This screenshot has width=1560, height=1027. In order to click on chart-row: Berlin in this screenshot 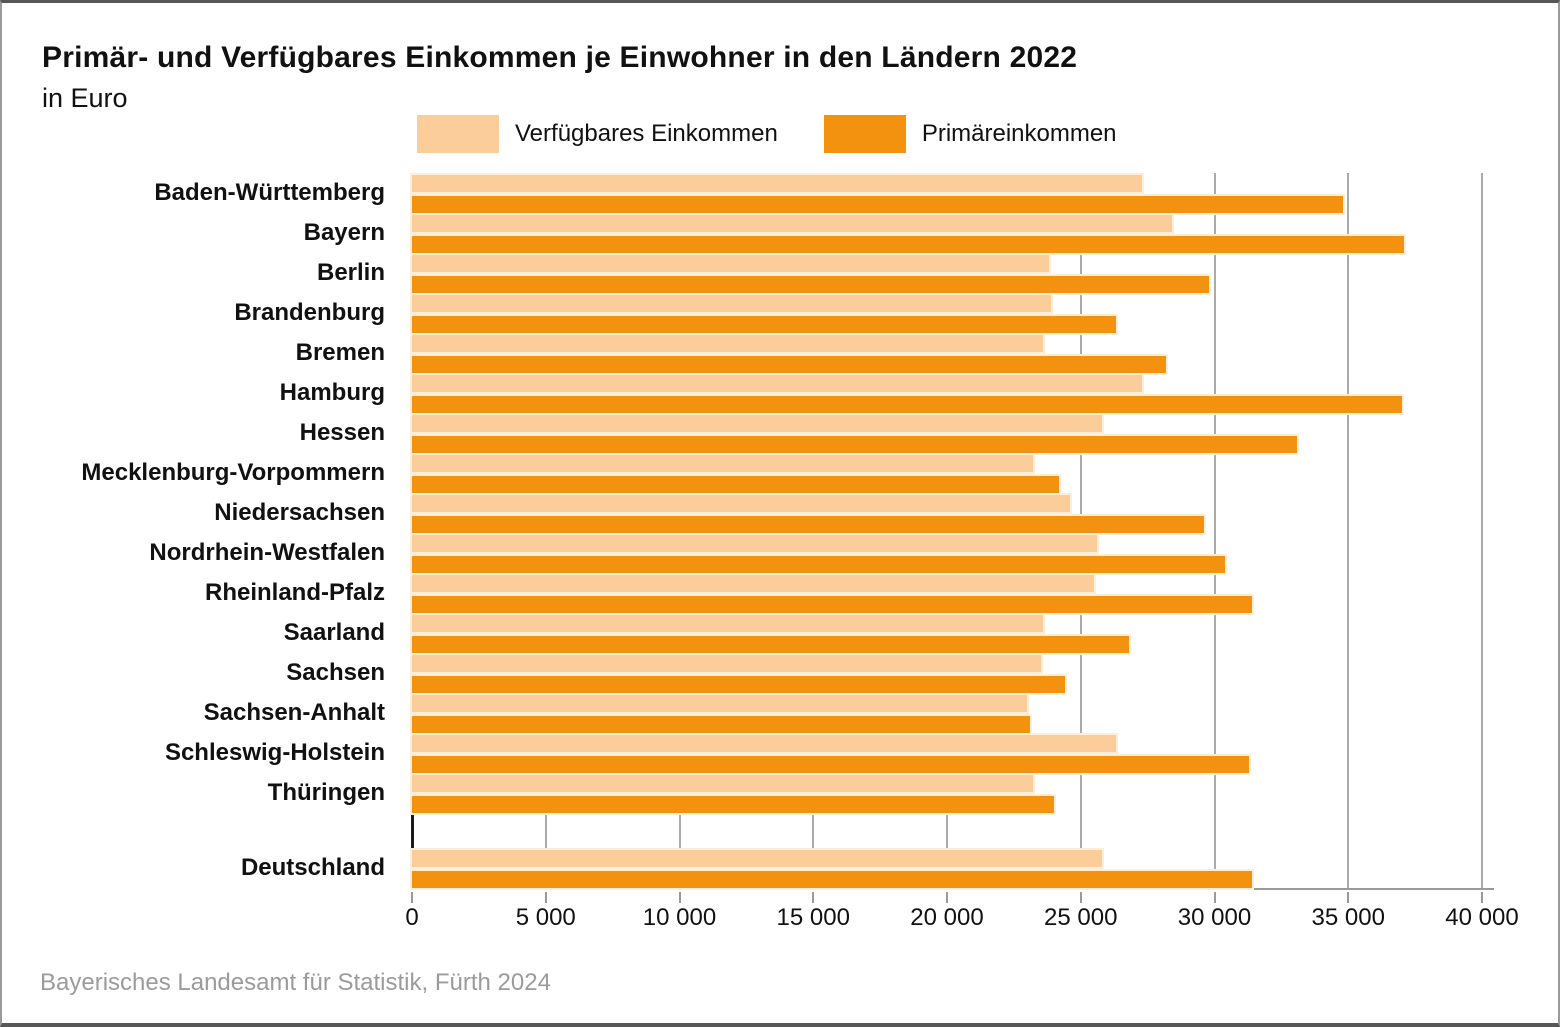, I will do `click(780, 273)`.